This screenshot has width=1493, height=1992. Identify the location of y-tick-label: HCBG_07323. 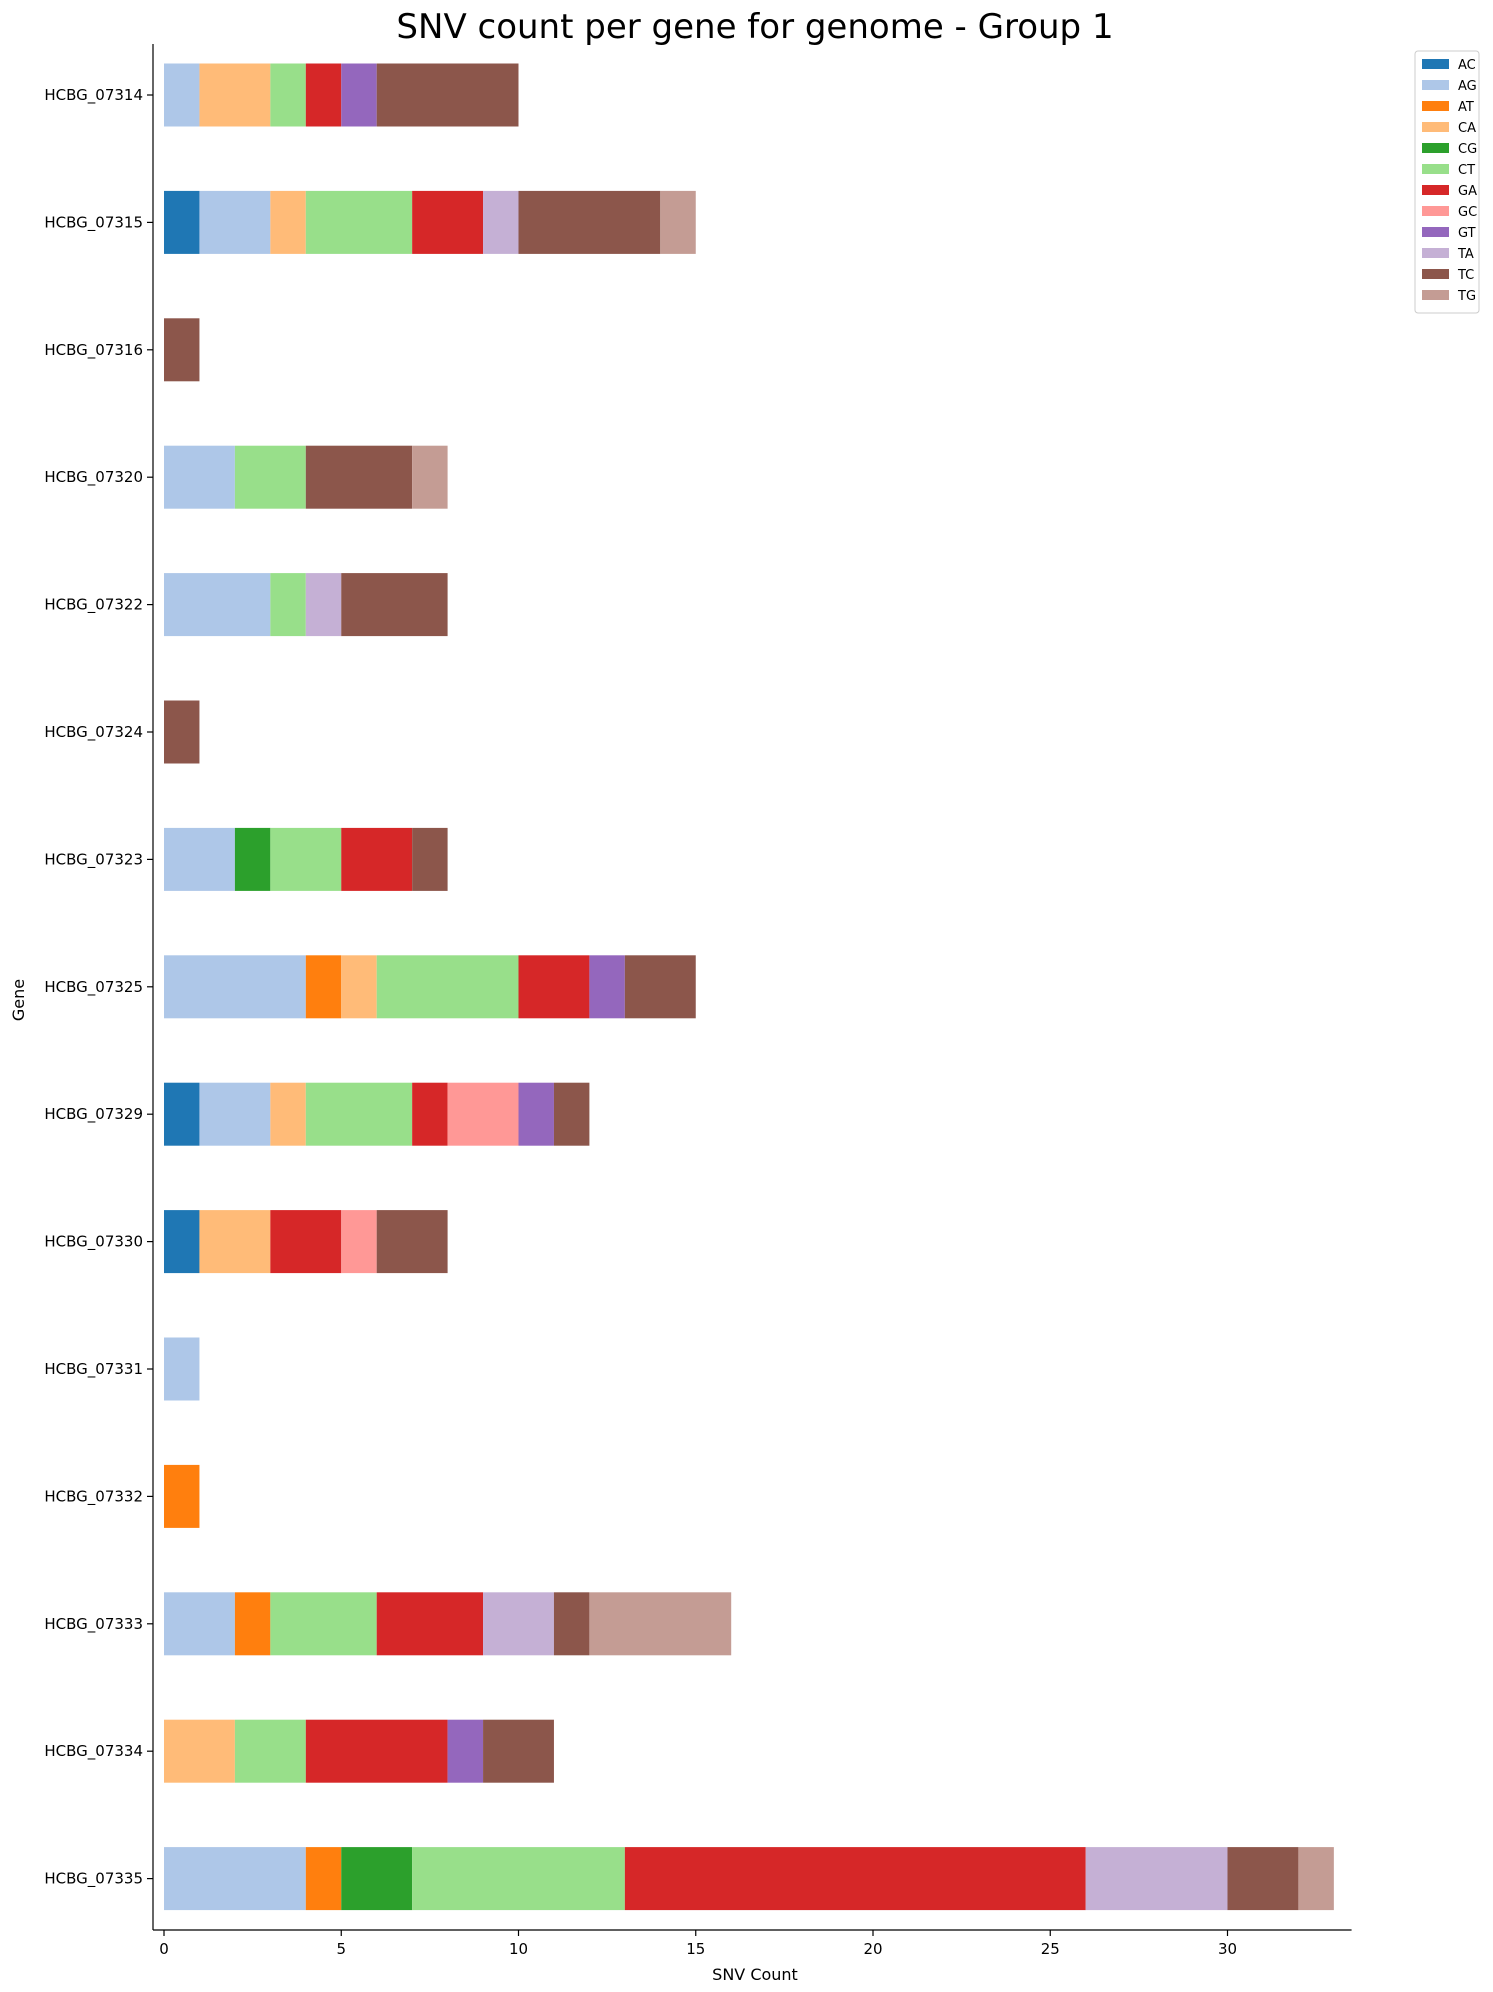
(93, 859).